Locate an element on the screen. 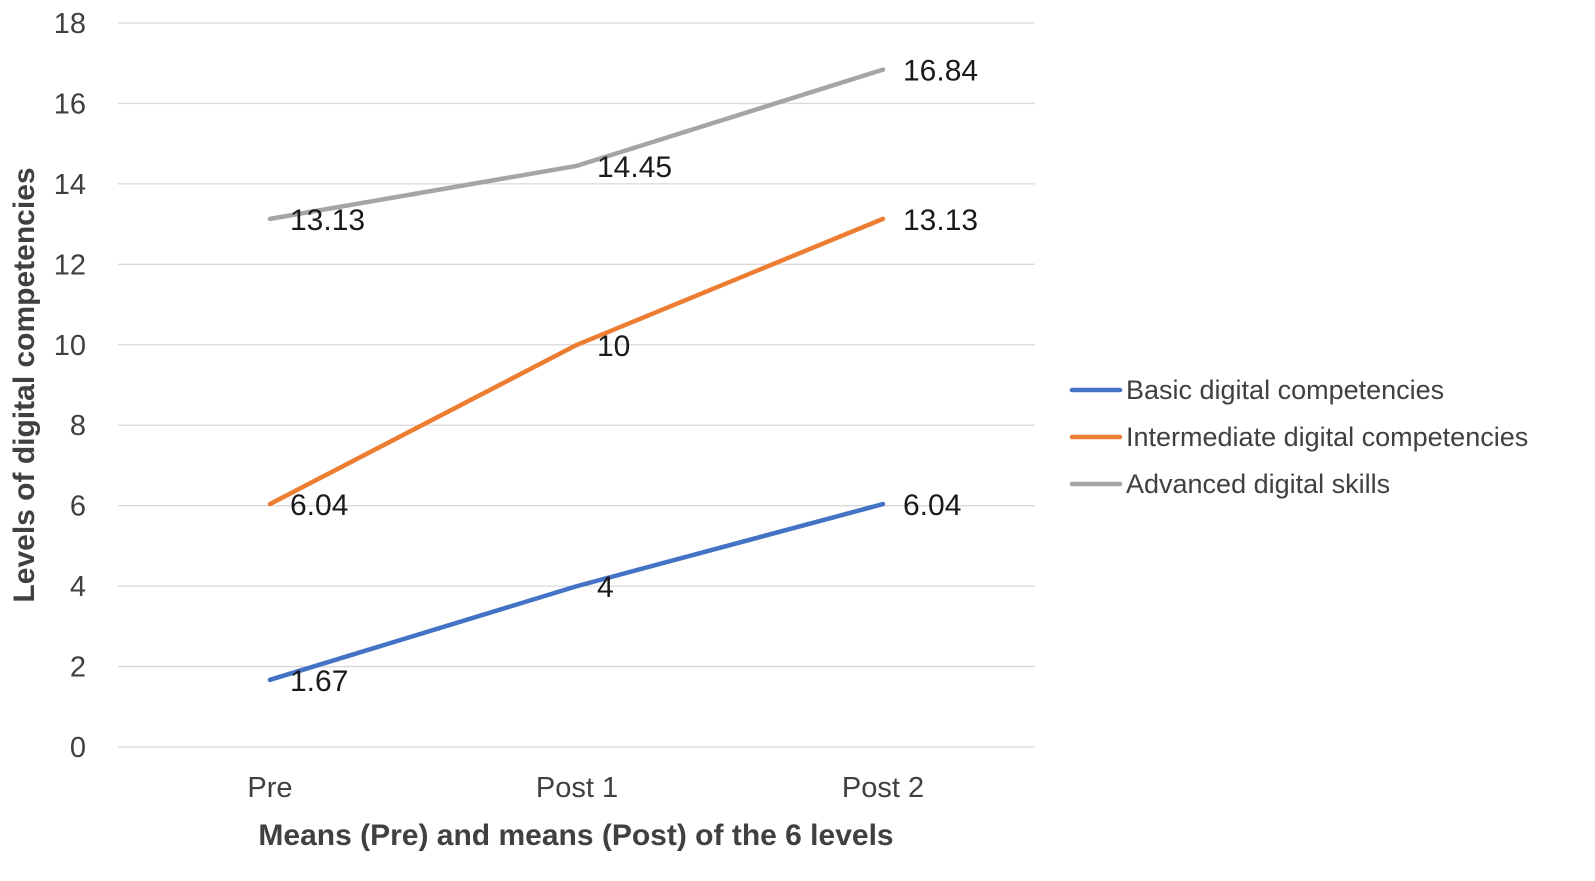 This screenshot has height=881, width=1595. x-axis-ticks: Pre Post 1 Post 2 is located at coordinates (585, 788).